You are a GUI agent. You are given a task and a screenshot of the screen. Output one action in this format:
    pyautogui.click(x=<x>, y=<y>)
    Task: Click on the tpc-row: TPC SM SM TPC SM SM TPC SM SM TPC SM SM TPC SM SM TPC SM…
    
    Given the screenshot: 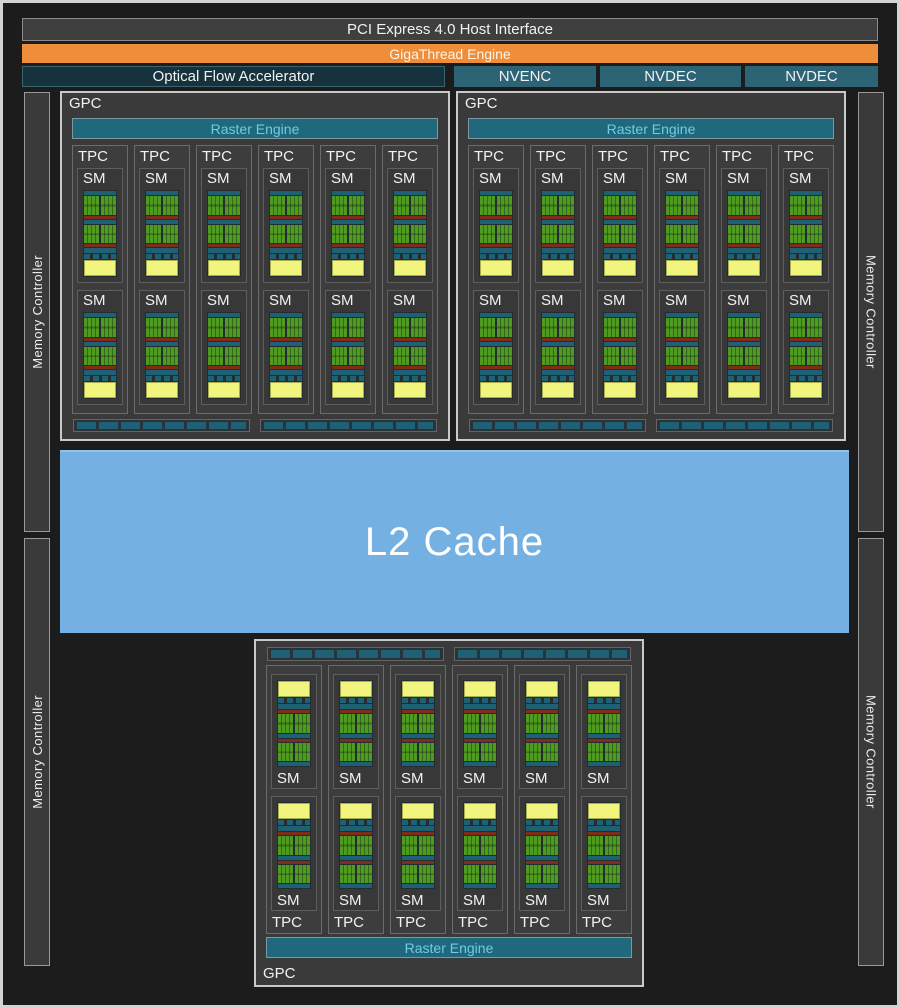 What is the action you would take?
    pyautogui.click(x=651, y=279)
    